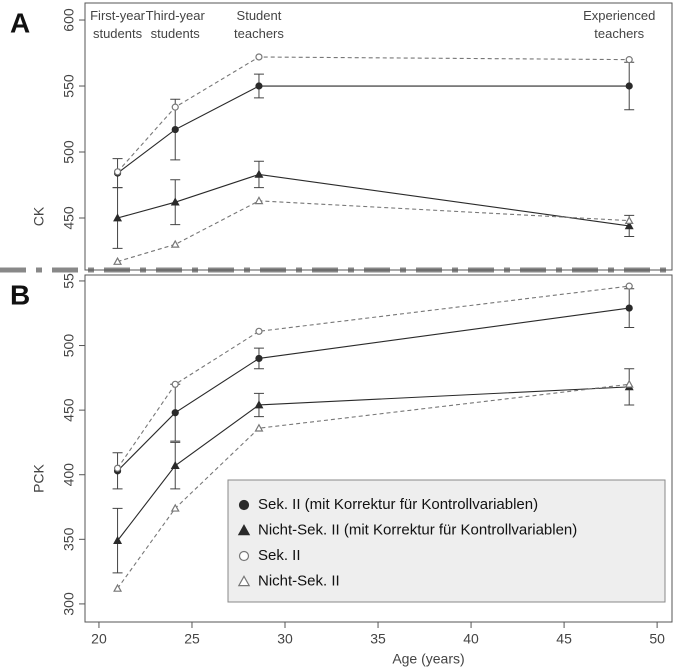 The height and width of the screenshot is (672, 674). What do you see at coordinates (39, 477) in the screenshot?
I see `y-axis-label: PCK` at bounding box center [39, 477].